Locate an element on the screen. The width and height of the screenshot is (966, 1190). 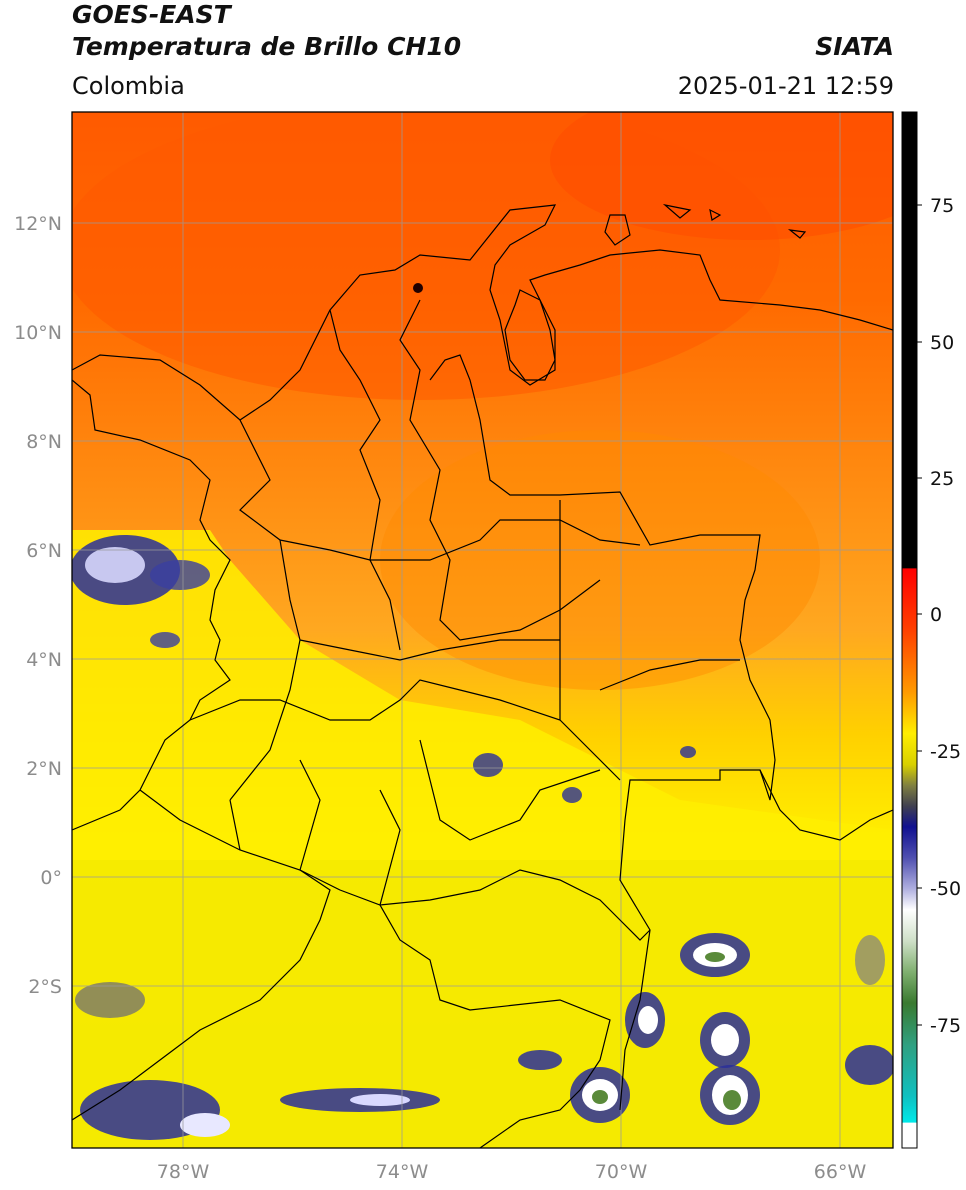
colorbar: 75 50 25 0 -25 -50 -75 is located at coordinates (931, 630).